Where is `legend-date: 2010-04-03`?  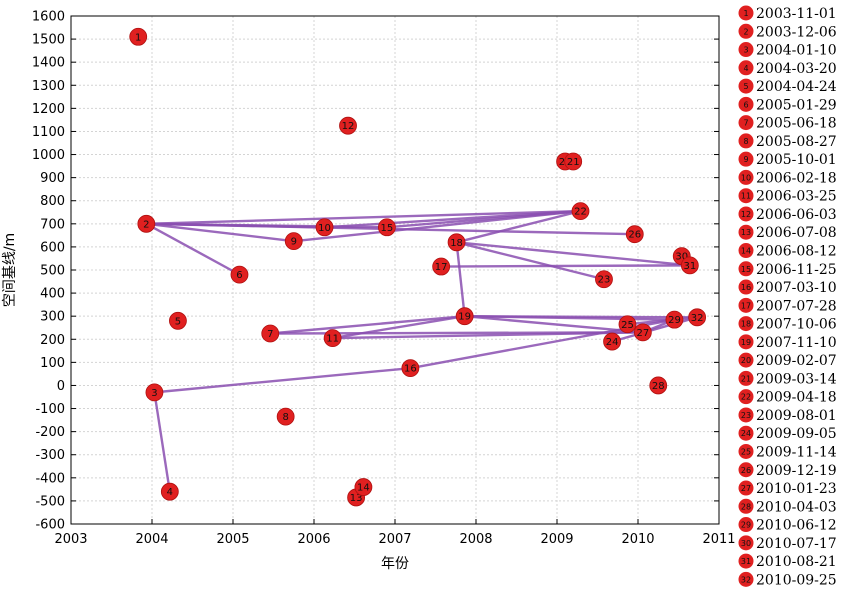
legend-date: 2010-04-03 is located at coordinates (796, 507).